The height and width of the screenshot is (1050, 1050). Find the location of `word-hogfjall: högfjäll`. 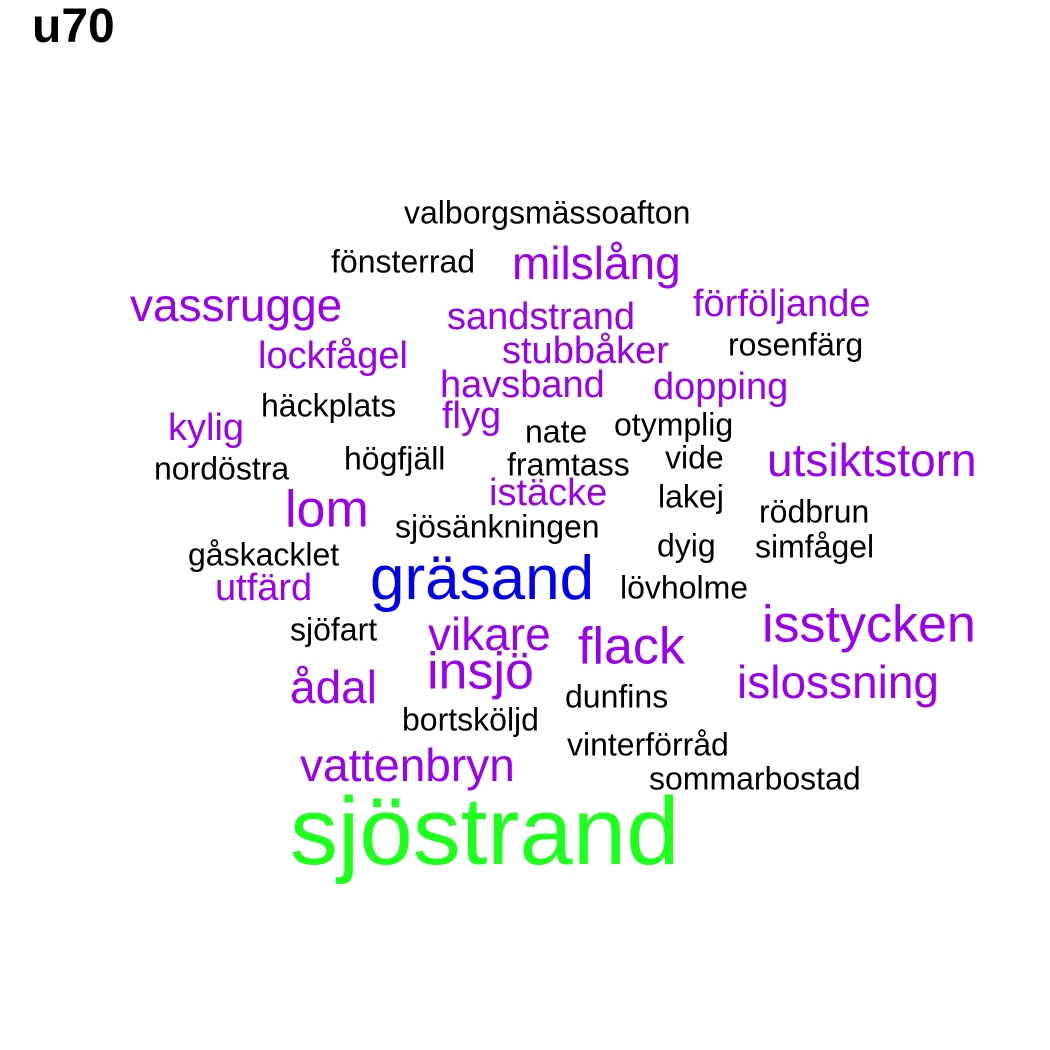

word-hogfjall: högfjäll is located at coordinates (395, 458).